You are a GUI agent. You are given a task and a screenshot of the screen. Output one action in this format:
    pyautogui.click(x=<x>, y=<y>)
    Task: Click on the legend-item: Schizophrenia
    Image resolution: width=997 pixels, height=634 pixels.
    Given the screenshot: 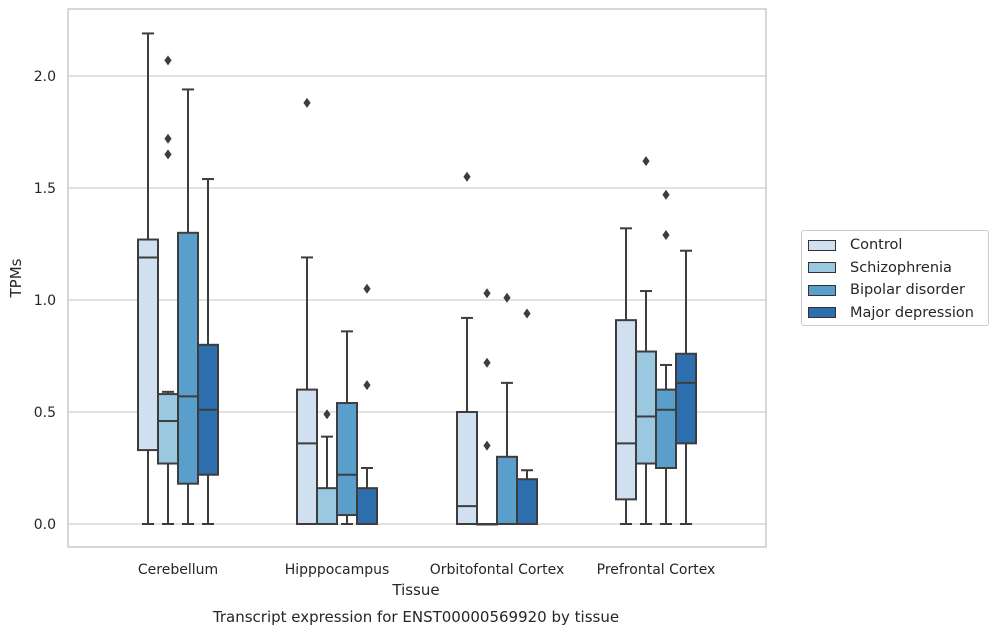 What is the action you would take?
    pyautogui.click(x=895, y=268)
    